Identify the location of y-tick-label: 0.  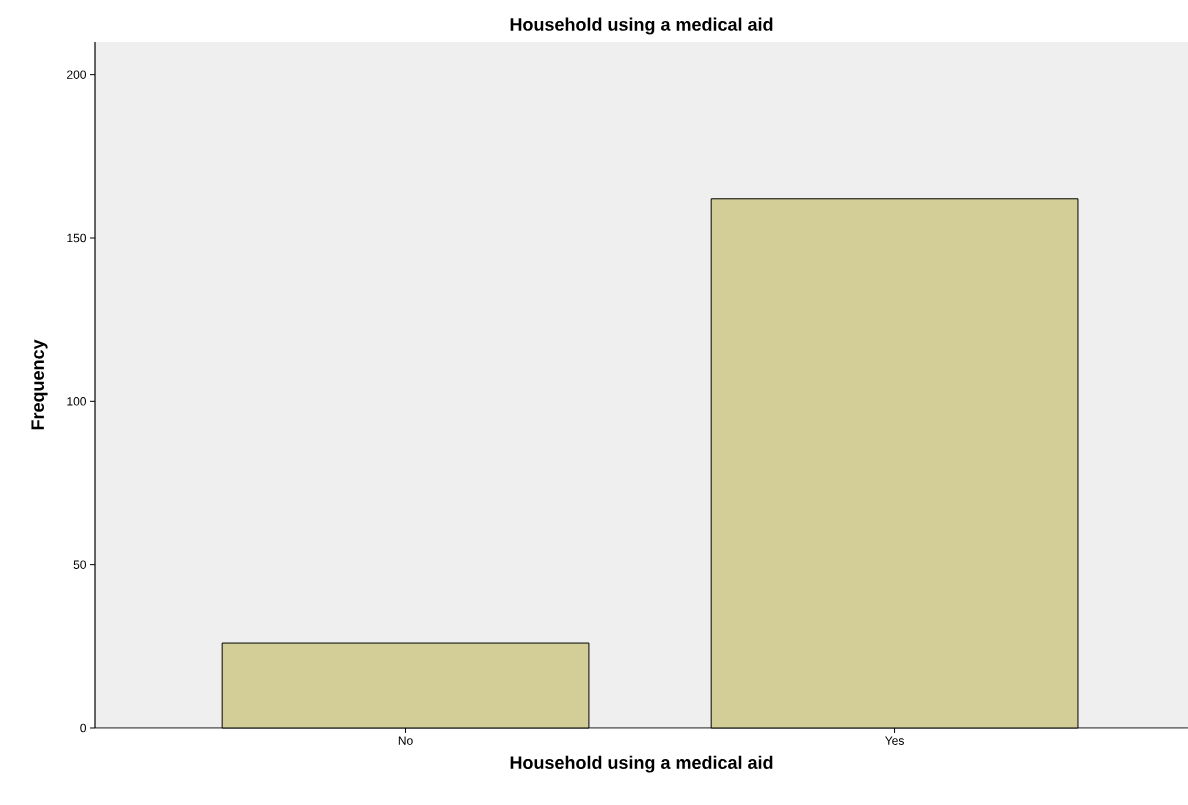
(83, 728).